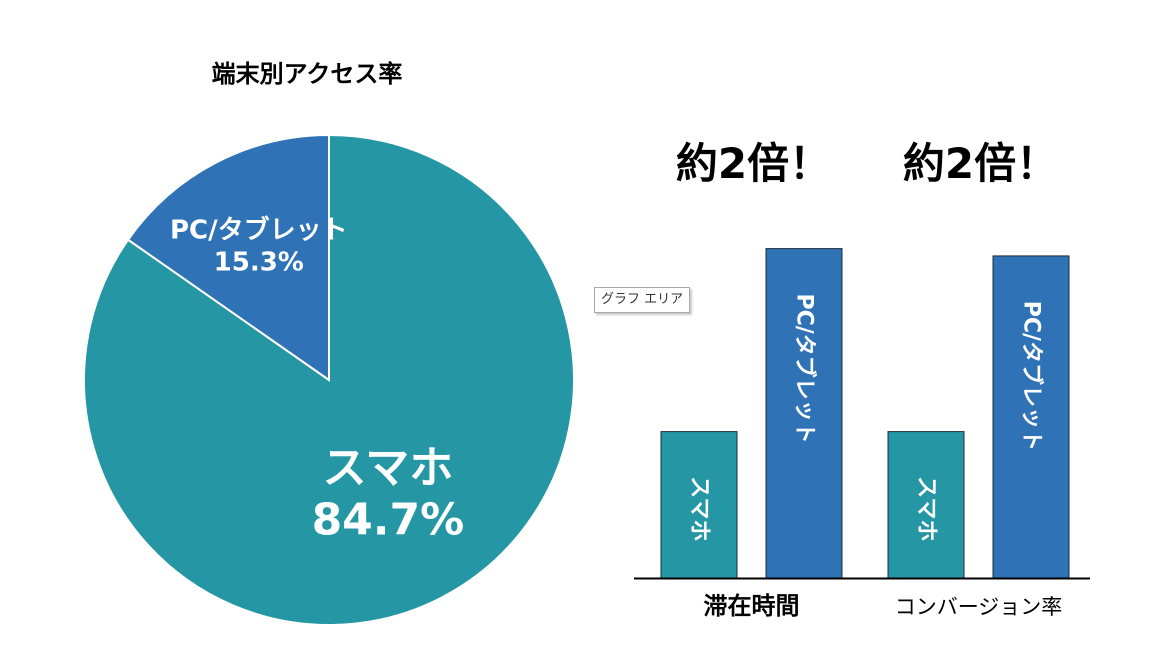  I want to click on pie-slice-value: 15.3%, so click(259, 262).